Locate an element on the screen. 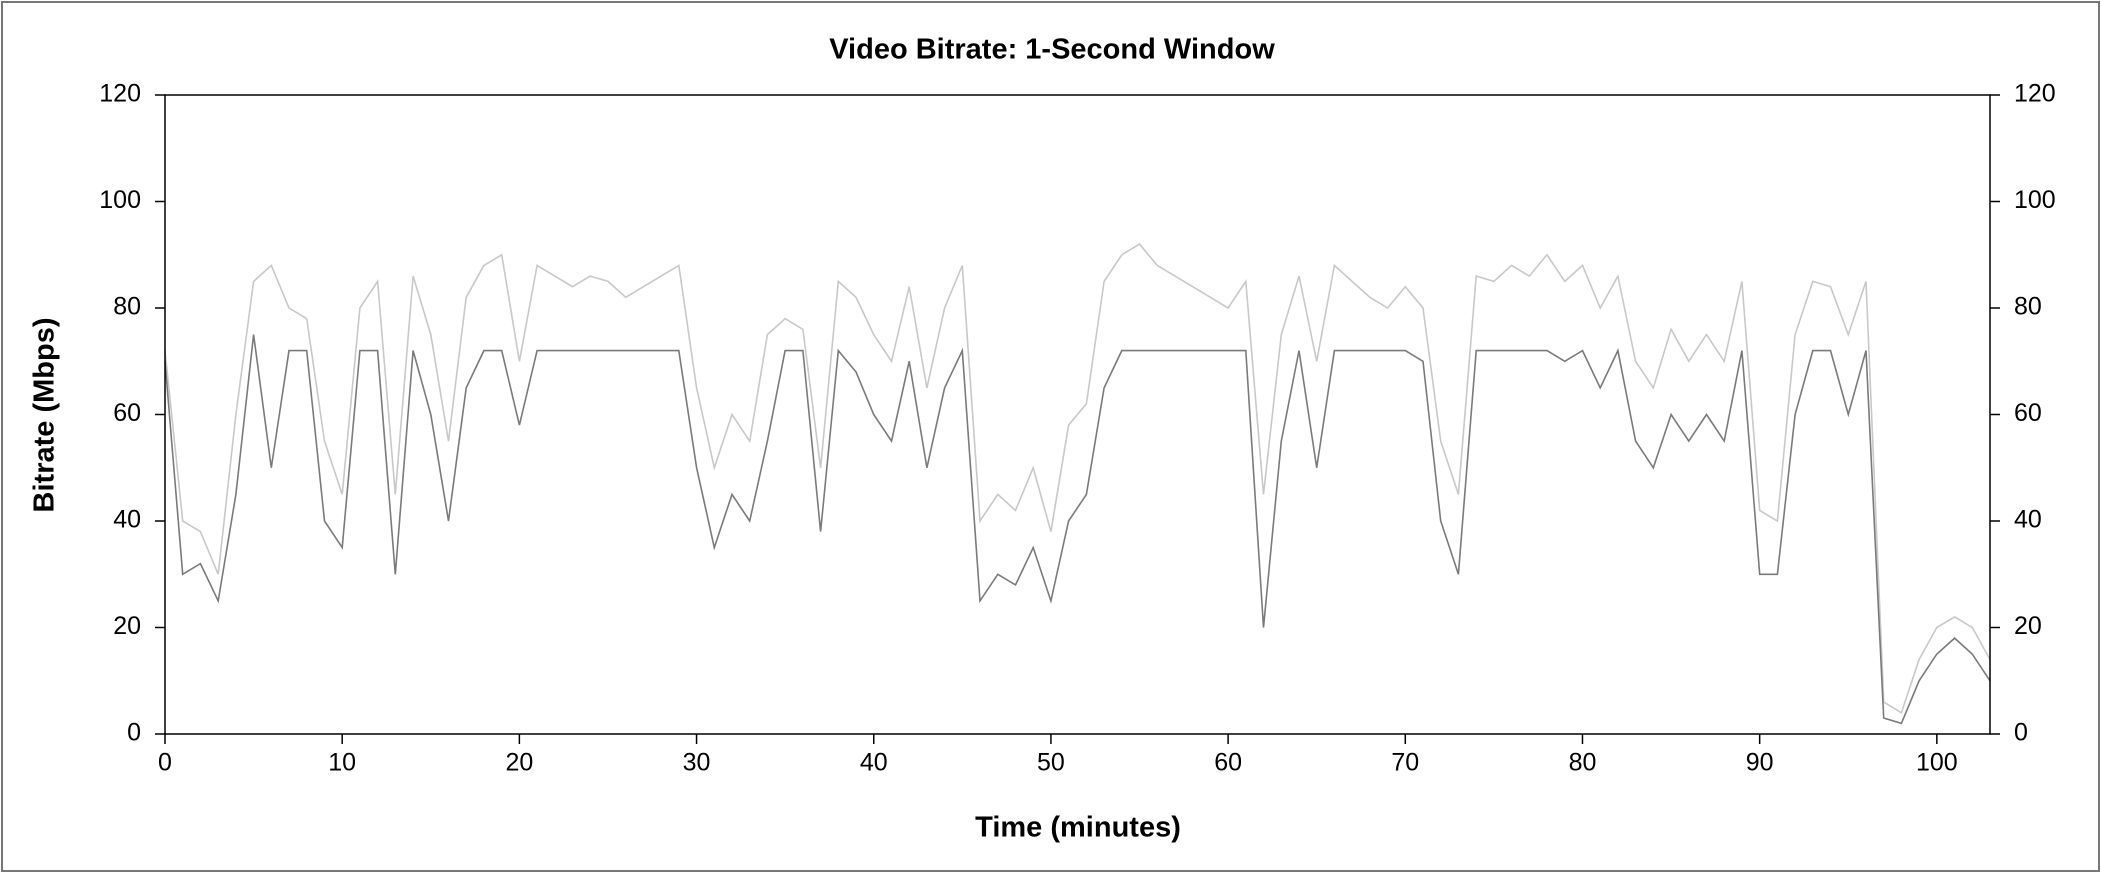  x-tick-label: 0 is located at coordinates (165, 763).